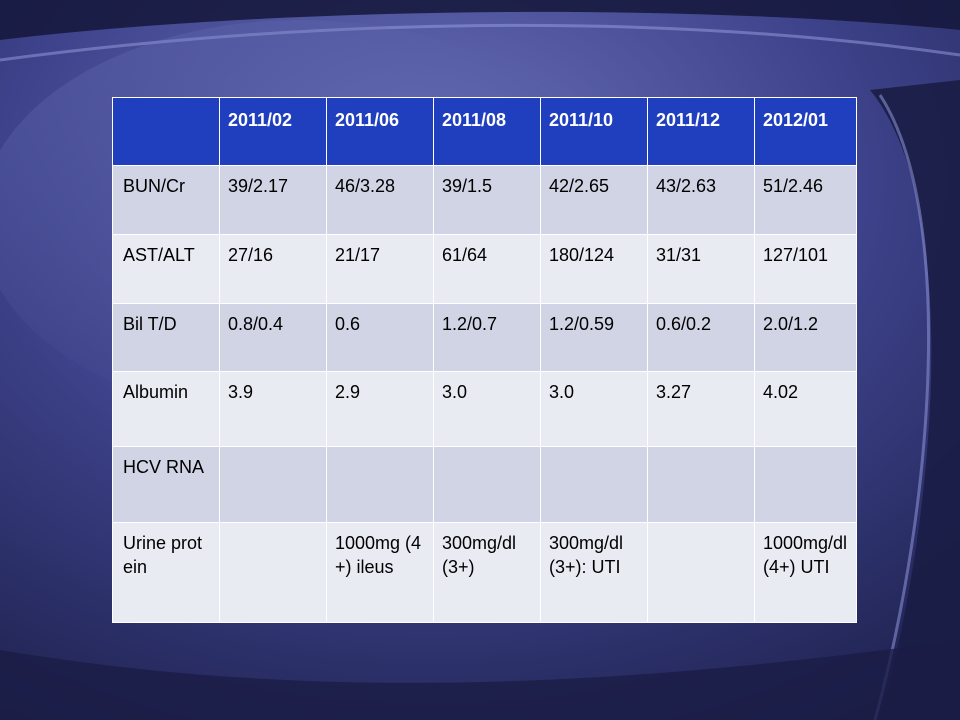 This screenshot has height=720, width=960. I want to click on row-label: AST/ALT, so click(166, 269).